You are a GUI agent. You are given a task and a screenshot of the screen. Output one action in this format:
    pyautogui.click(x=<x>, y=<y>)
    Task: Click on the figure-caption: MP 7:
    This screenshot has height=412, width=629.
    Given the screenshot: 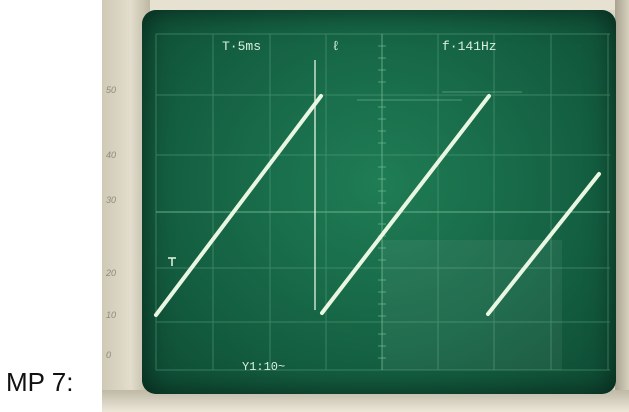 What is the action you would take?
    pyautogui.click(x=40, y=382)
    